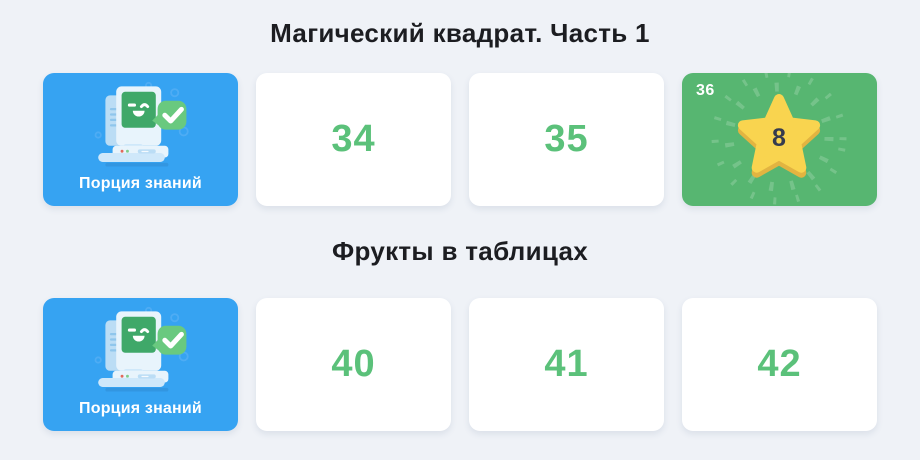  I want to click on lesson-number: 40, so click(353, 364).